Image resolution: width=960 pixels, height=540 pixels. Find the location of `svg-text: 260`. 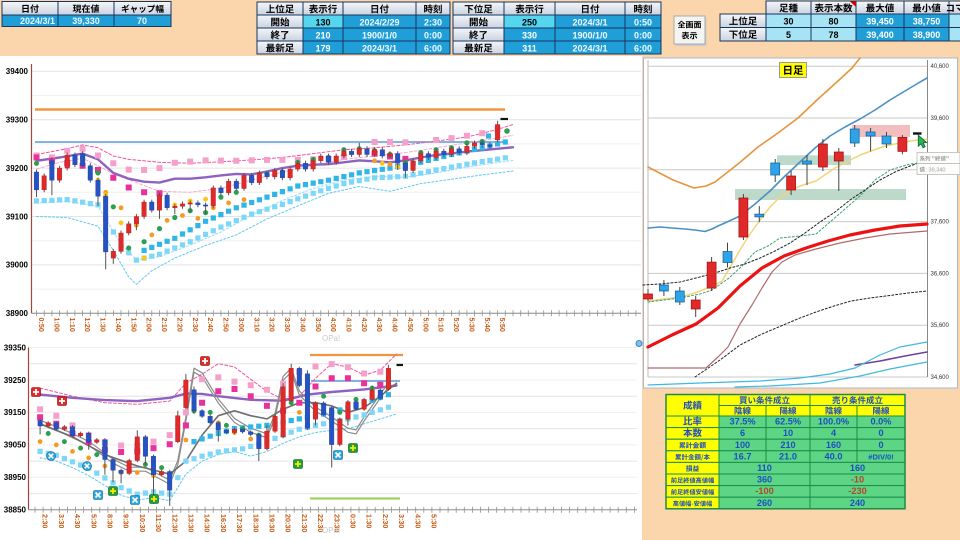

svg-text: 260 is located at coordinates (764, 503).